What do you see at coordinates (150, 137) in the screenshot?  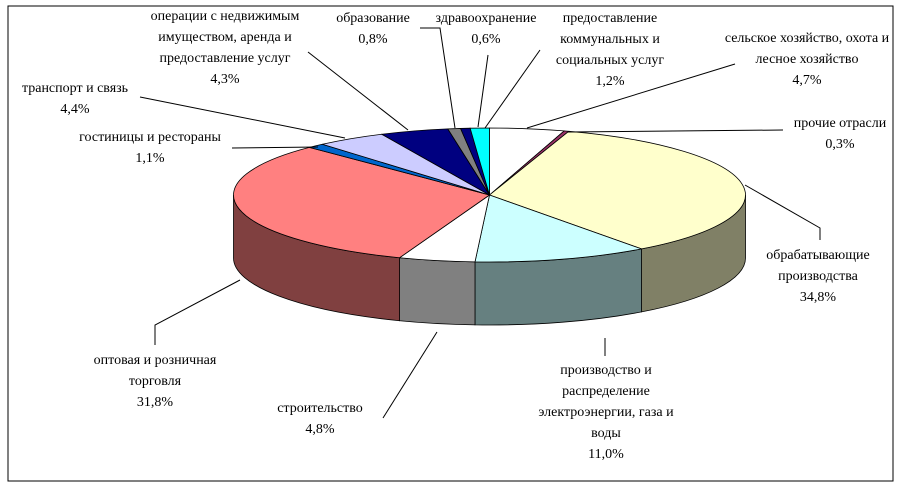 I see `category-label: гостиницы и рестораны` at bounding box center [150, 137].